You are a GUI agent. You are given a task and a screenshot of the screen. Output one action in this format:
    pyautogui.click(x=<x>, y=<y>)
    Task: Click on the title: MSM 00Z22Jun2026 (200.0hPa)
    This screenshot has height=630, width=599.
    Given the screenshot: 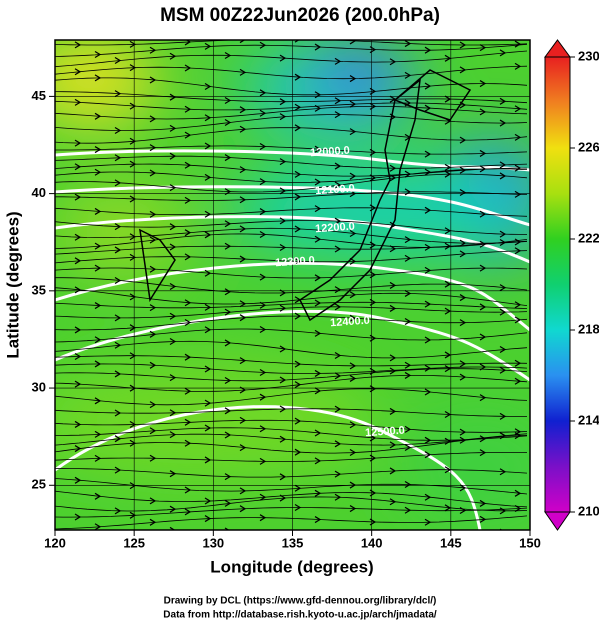 What is the action you would take?
    pyautogui.click(x=300, y=15)
    